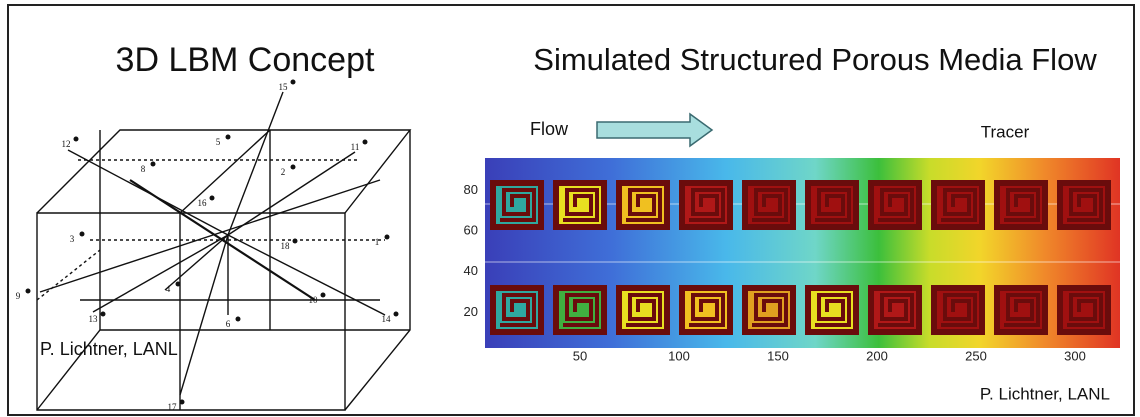 Image resolution: width=1140 pixels, height=417 pixels. What do you see at coordinates (471, 270) in the screenshot?
I see `y-tick-label: 40` at bounding box center [471, 270].